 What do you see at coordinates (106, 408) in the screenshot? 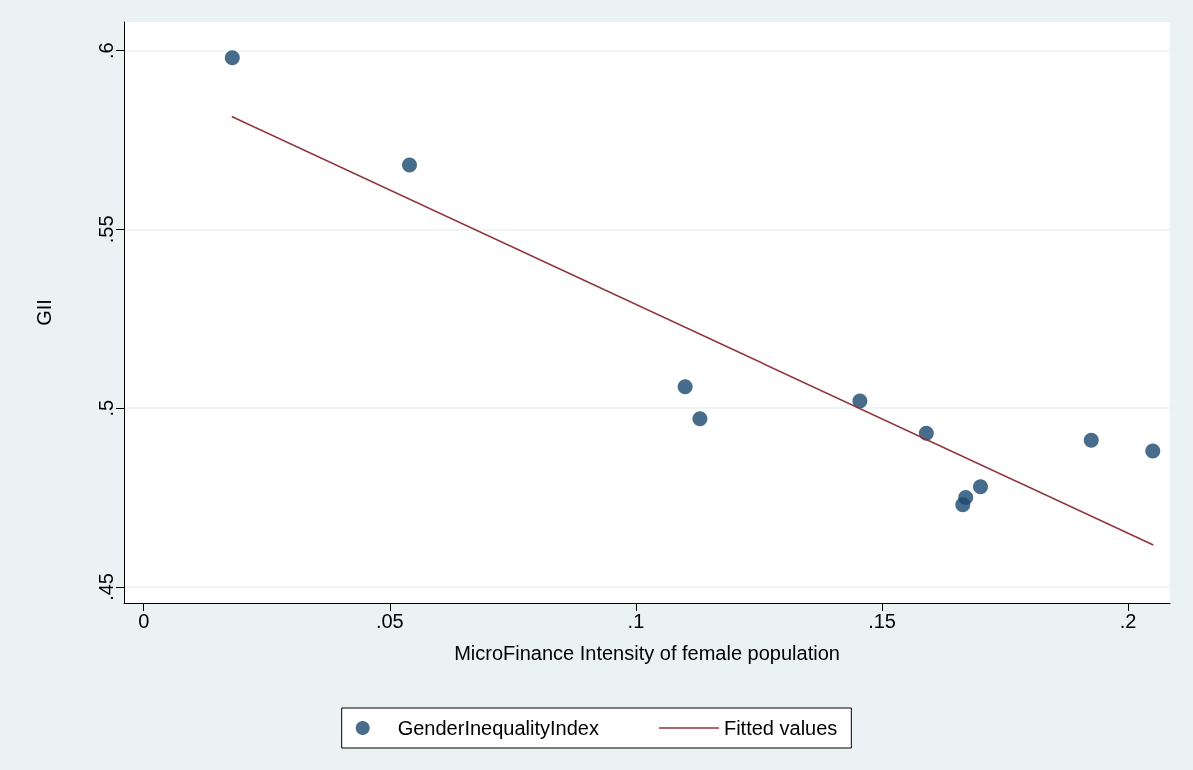
I see `y-tick-label: .5` at bounding box center [106, 408].